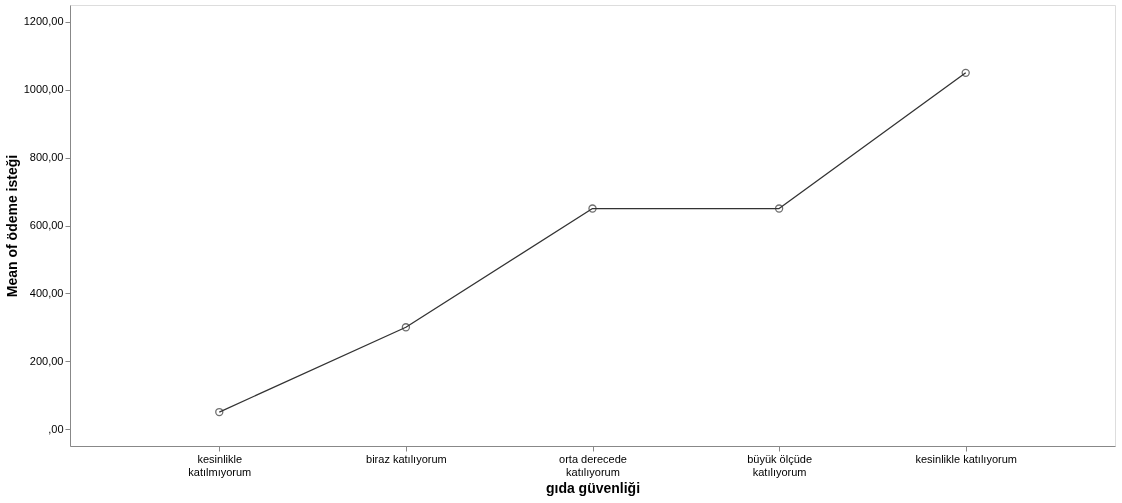  I want to click on y-tick-label: 800,00, so click(46, 157).